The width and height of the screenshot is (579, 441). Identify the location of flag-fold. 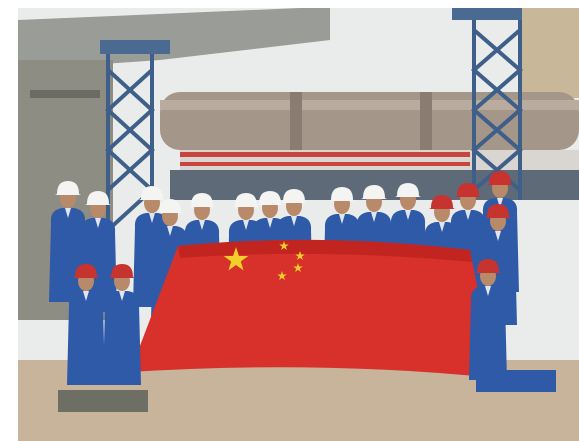
(325, 250).